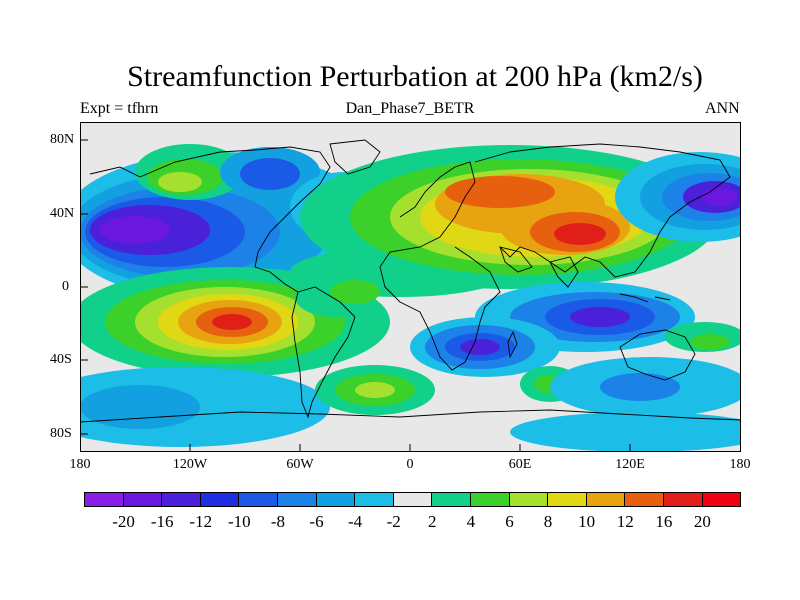 This screenshot has height=600, width=800. Describe the element at coordinates (278, 521) in the screenshot. I see `colorbar-label: -8` at that location.